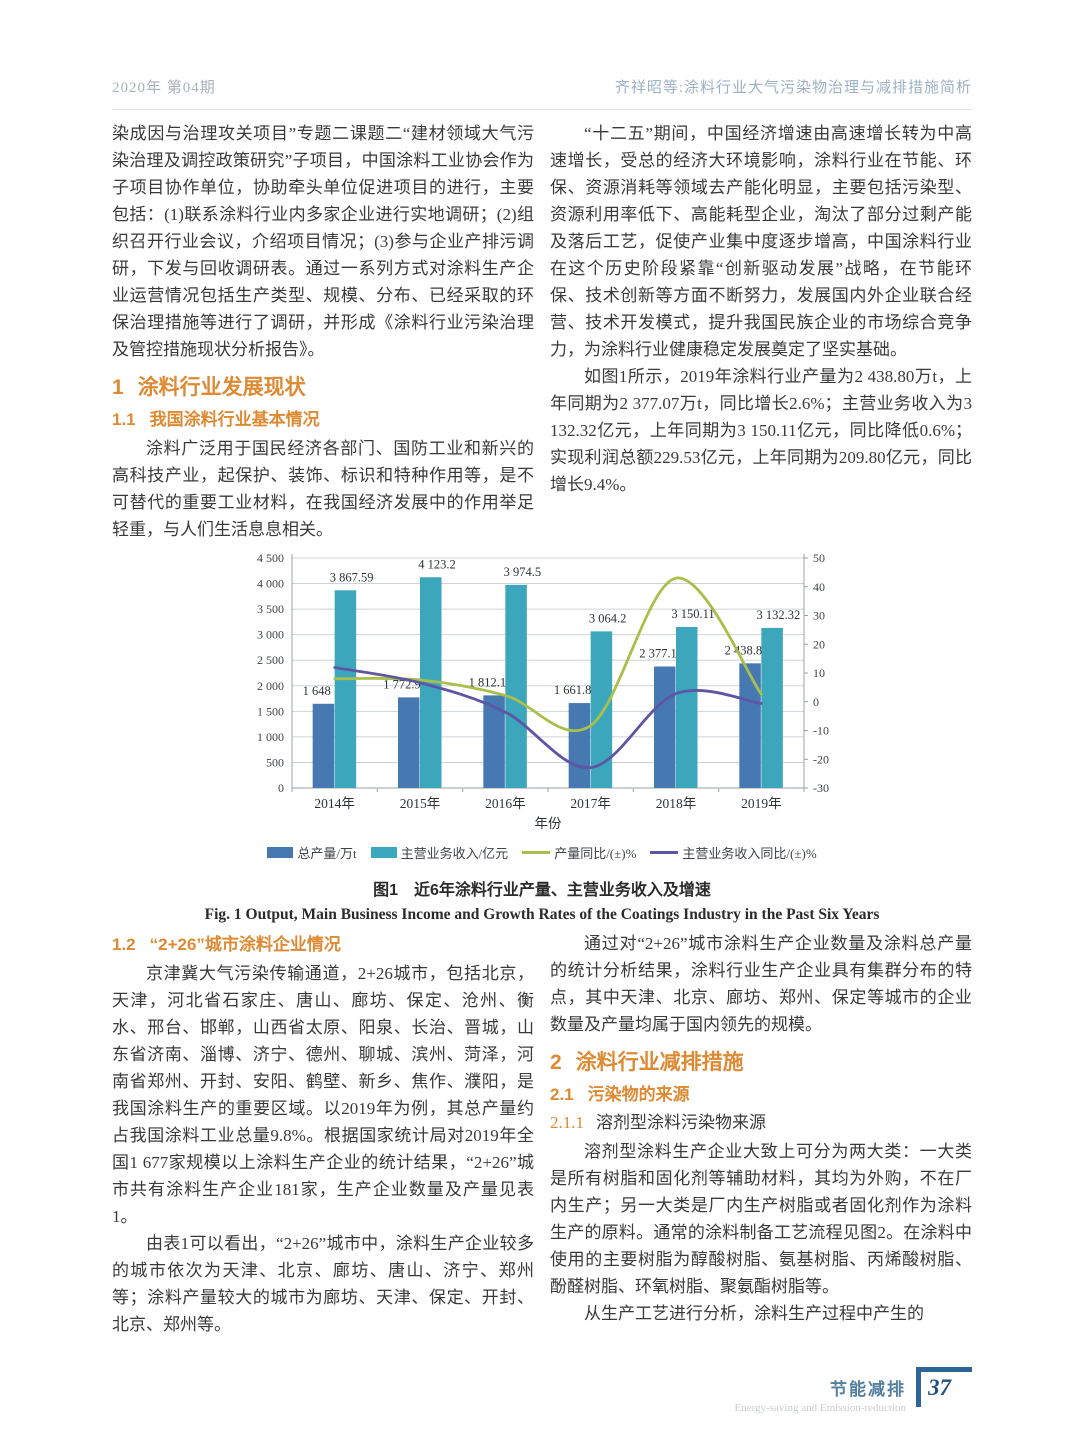  What do you see at coordinates (567, 1122) in the screenshot?
I see `section-2-1-1-number: 2.1.1` at bounding box center [567, 1122].